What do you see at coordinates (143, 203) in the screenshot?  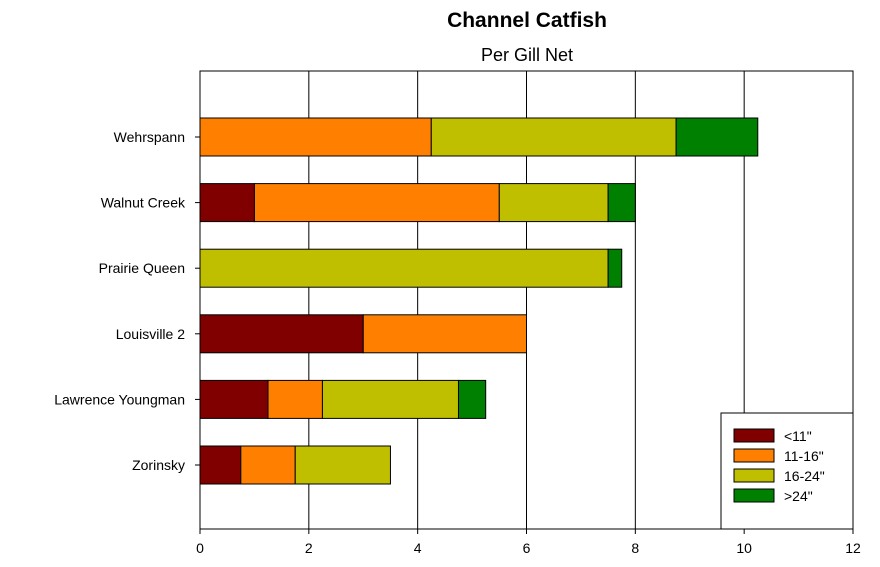 I see `category-label: Walnut Creek` at bounding box center [143, 203].